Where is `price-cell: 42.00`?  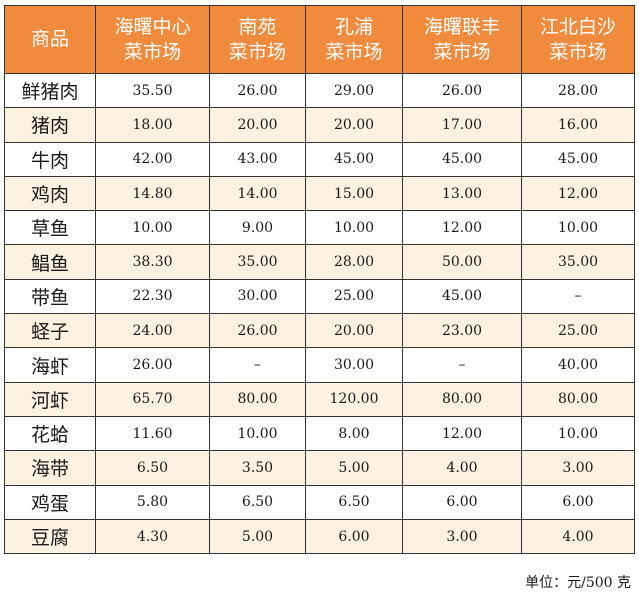
price-cell: 42.00 is located at coordinates (152, 159).